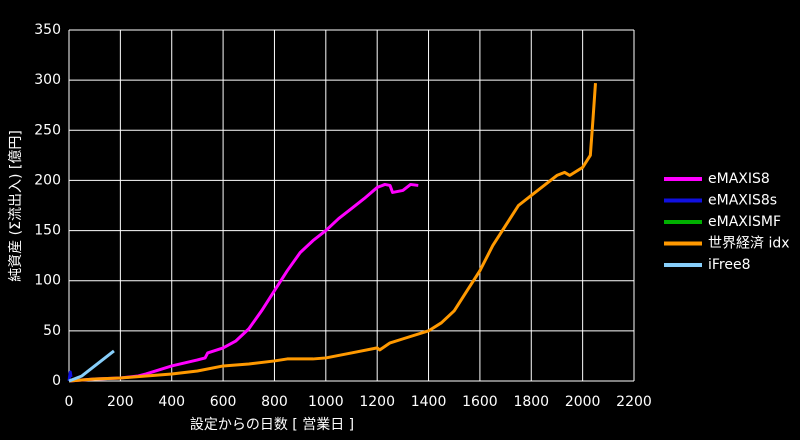  Describe the element at coordinates (47, 30) in the screenshot. I see `y-tick-label: 350` at that location.